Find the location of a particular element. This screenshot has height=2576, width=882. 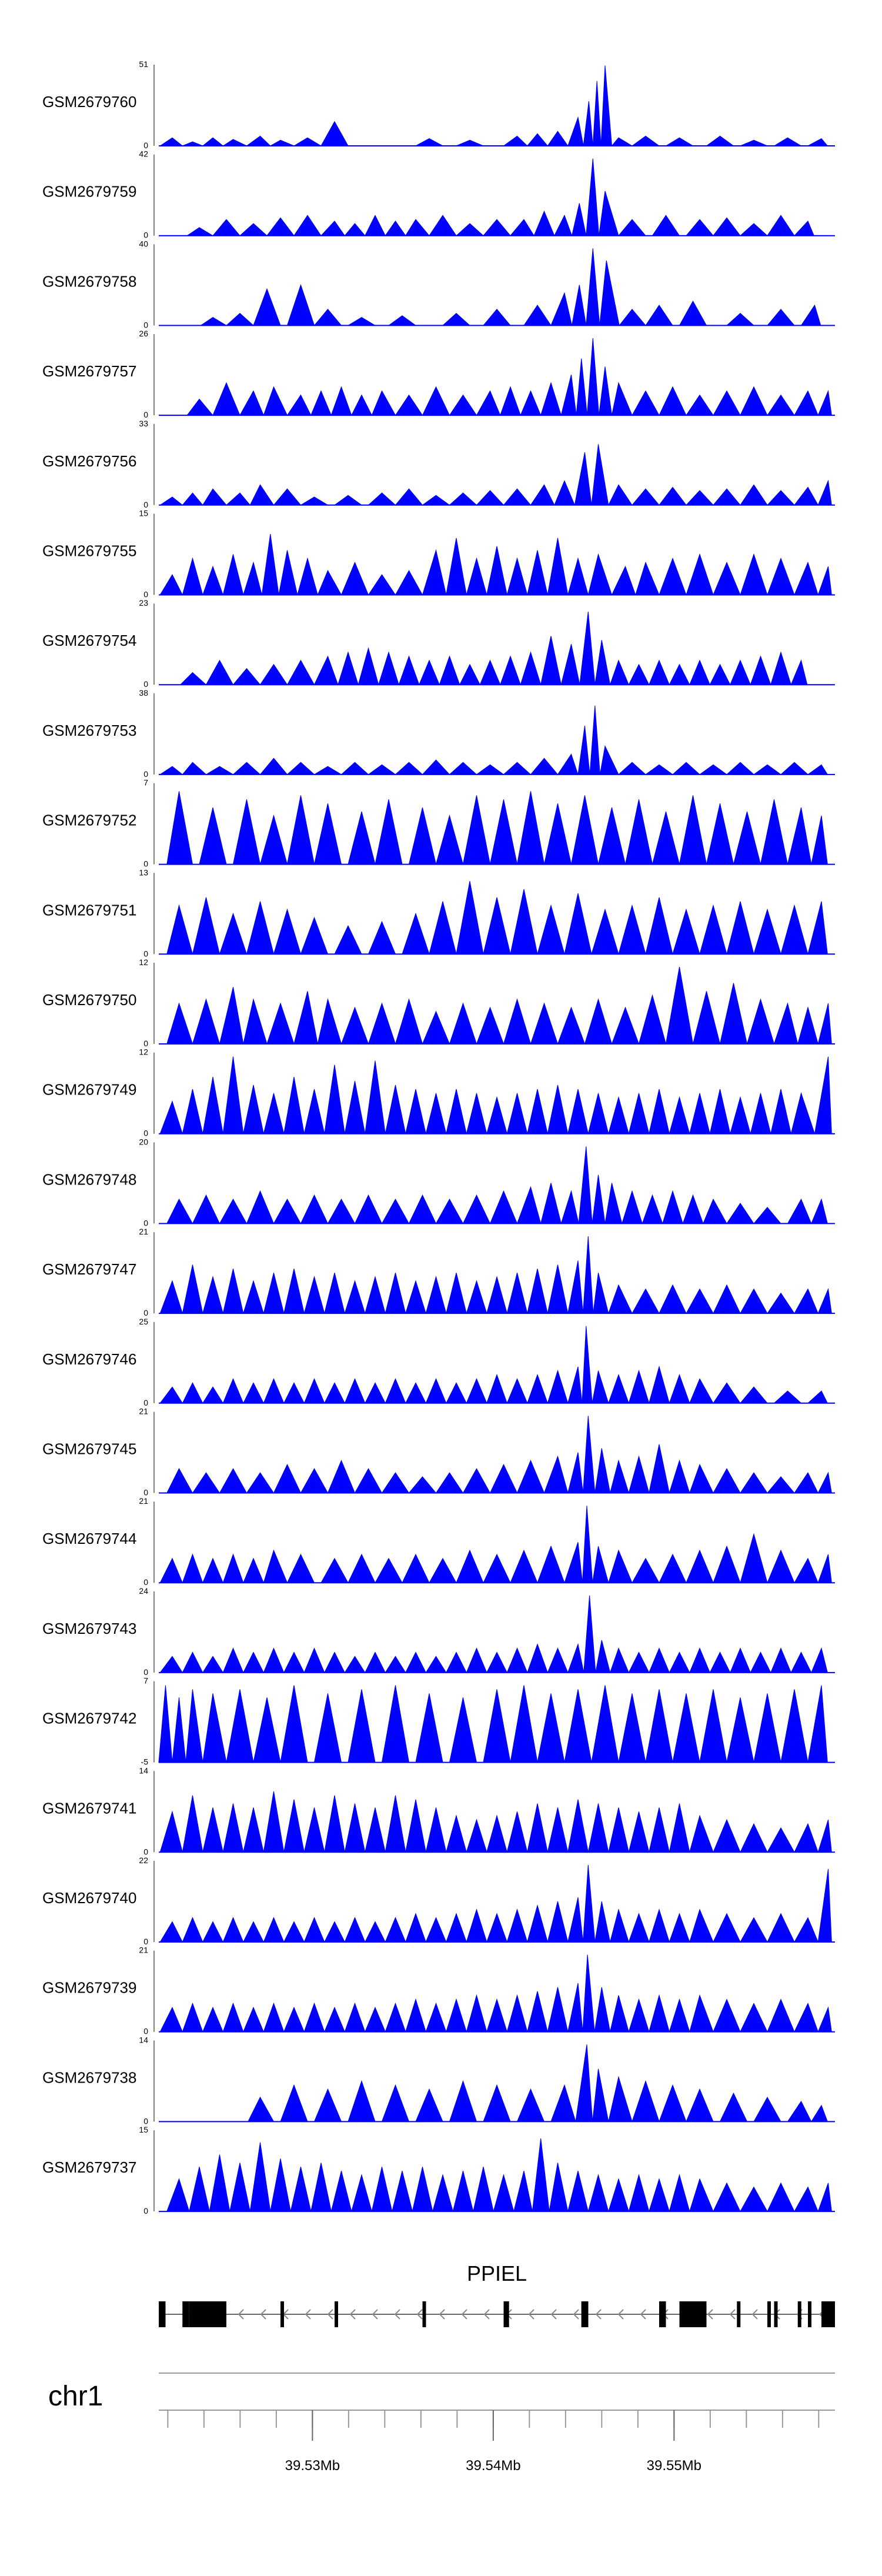

track-label: GSM2679756 is located at coordinates (89, 461).